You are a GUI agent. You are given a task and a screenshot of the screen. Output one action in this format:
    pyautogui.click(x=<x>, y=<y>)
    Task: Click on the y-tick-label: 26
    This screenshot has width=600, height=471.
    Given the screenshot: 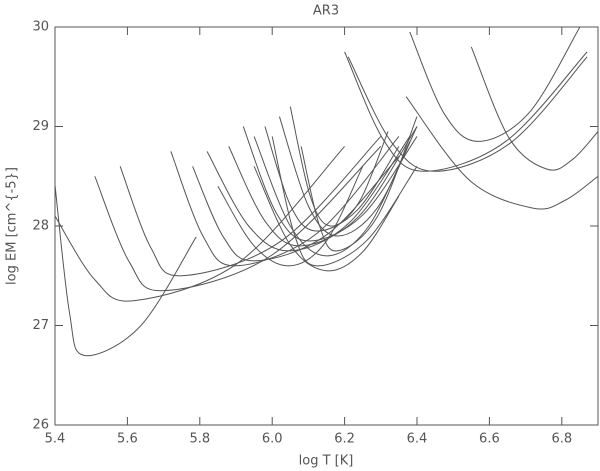 What is the action you would take?
    pyautogui.click(x=40, y=425)
    